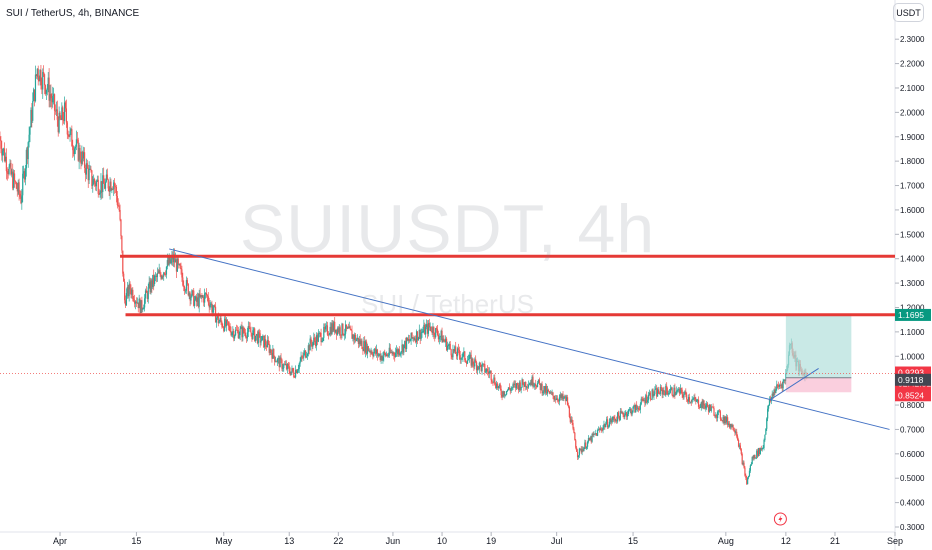 The height and width of the screenshot is (550, 932). What do you see at coordinates (912, 64) in the screenshot?
I see `y-tick-label: 2.2000` at bounding box center [912, 64].